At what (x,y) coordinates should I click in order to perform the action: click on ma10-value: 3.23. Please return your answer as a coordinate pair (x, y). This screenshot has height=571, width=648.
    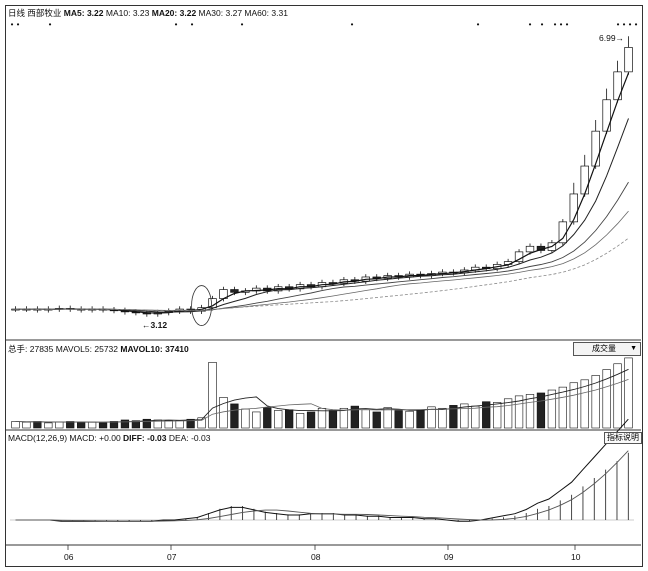
    Looking at the image, I should click on (141, 13).